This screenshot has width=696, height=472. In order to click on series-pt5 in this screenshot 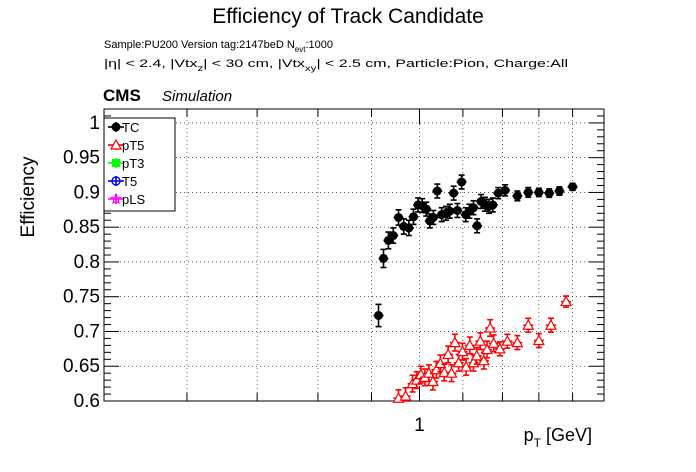, I will do `click(482, 349)`.